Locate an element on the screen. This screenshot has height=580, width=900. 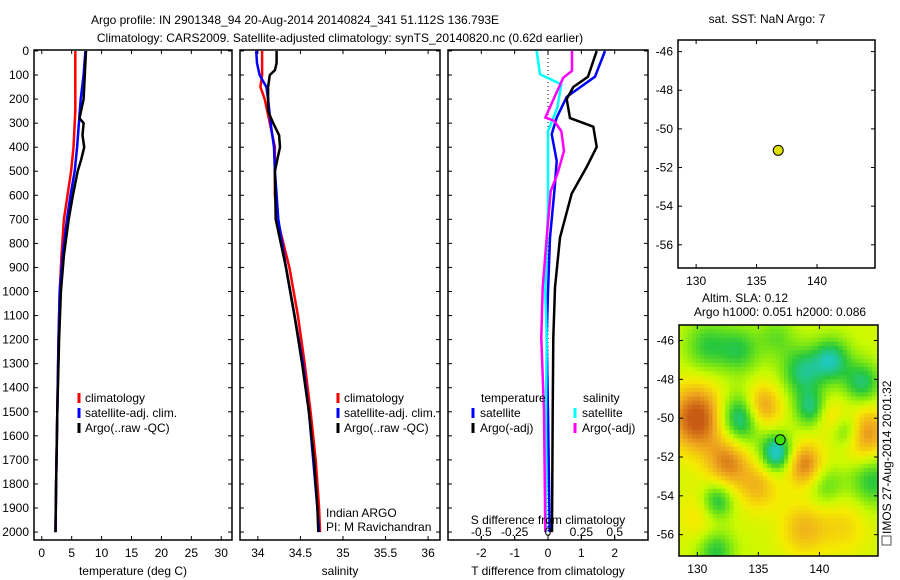
y-tick-label: -56 is located at coordinates (665, 245).